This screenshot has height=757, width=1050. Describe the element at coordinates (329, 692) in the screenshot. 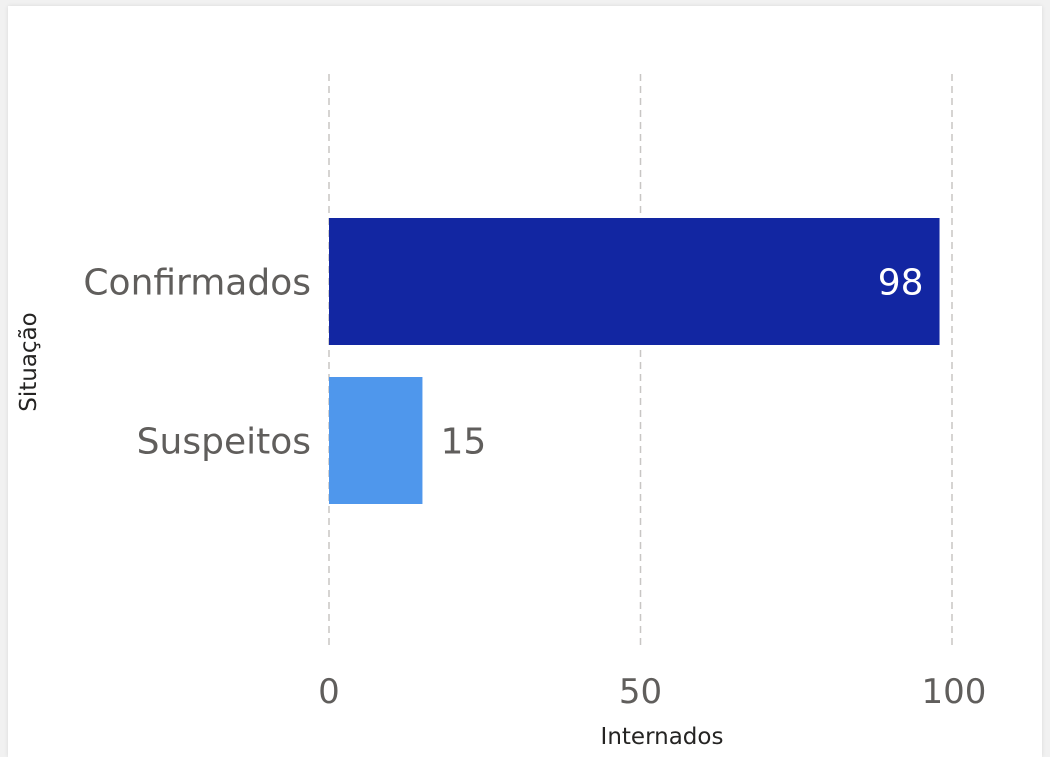

I see `x-tick-label-0: 0` at that location.